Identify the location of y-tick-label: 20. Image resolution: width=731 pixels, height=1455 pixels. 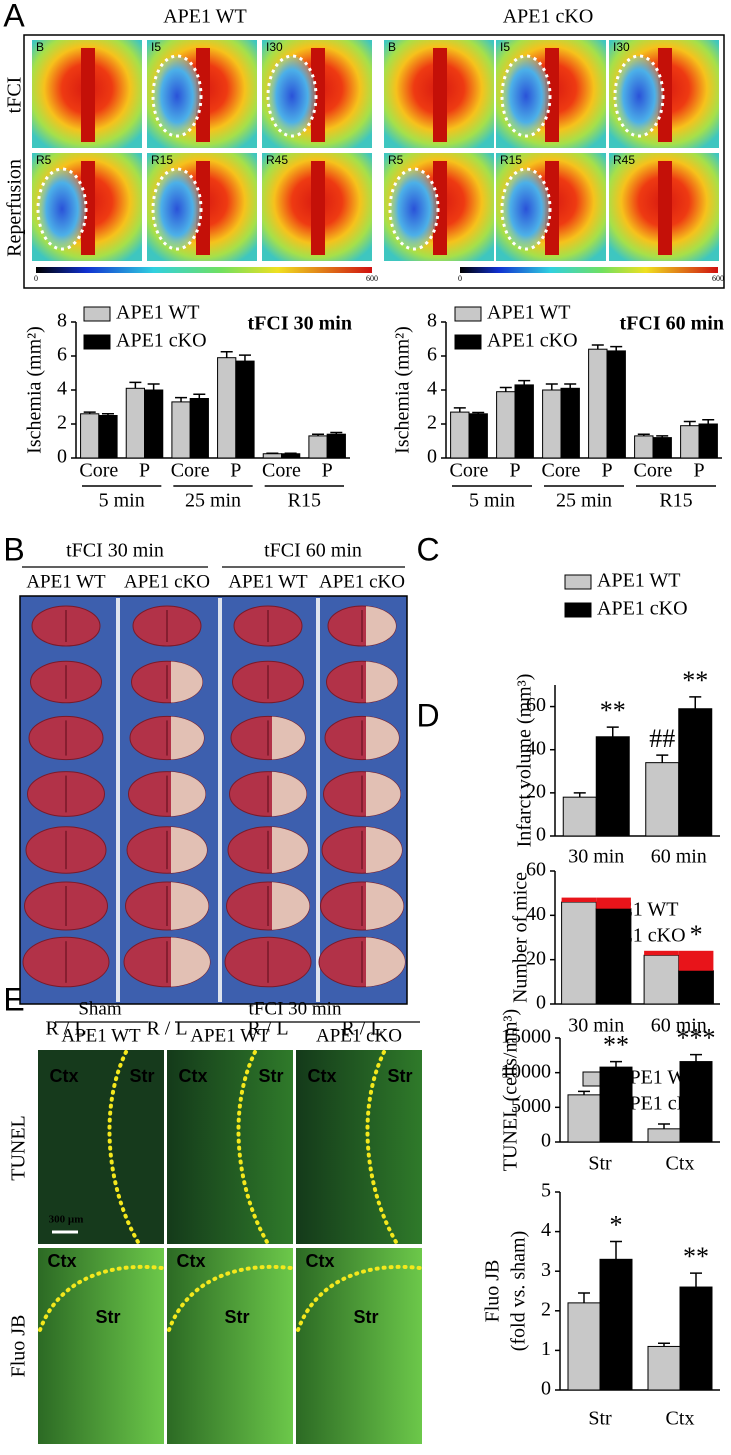
(536, 958).